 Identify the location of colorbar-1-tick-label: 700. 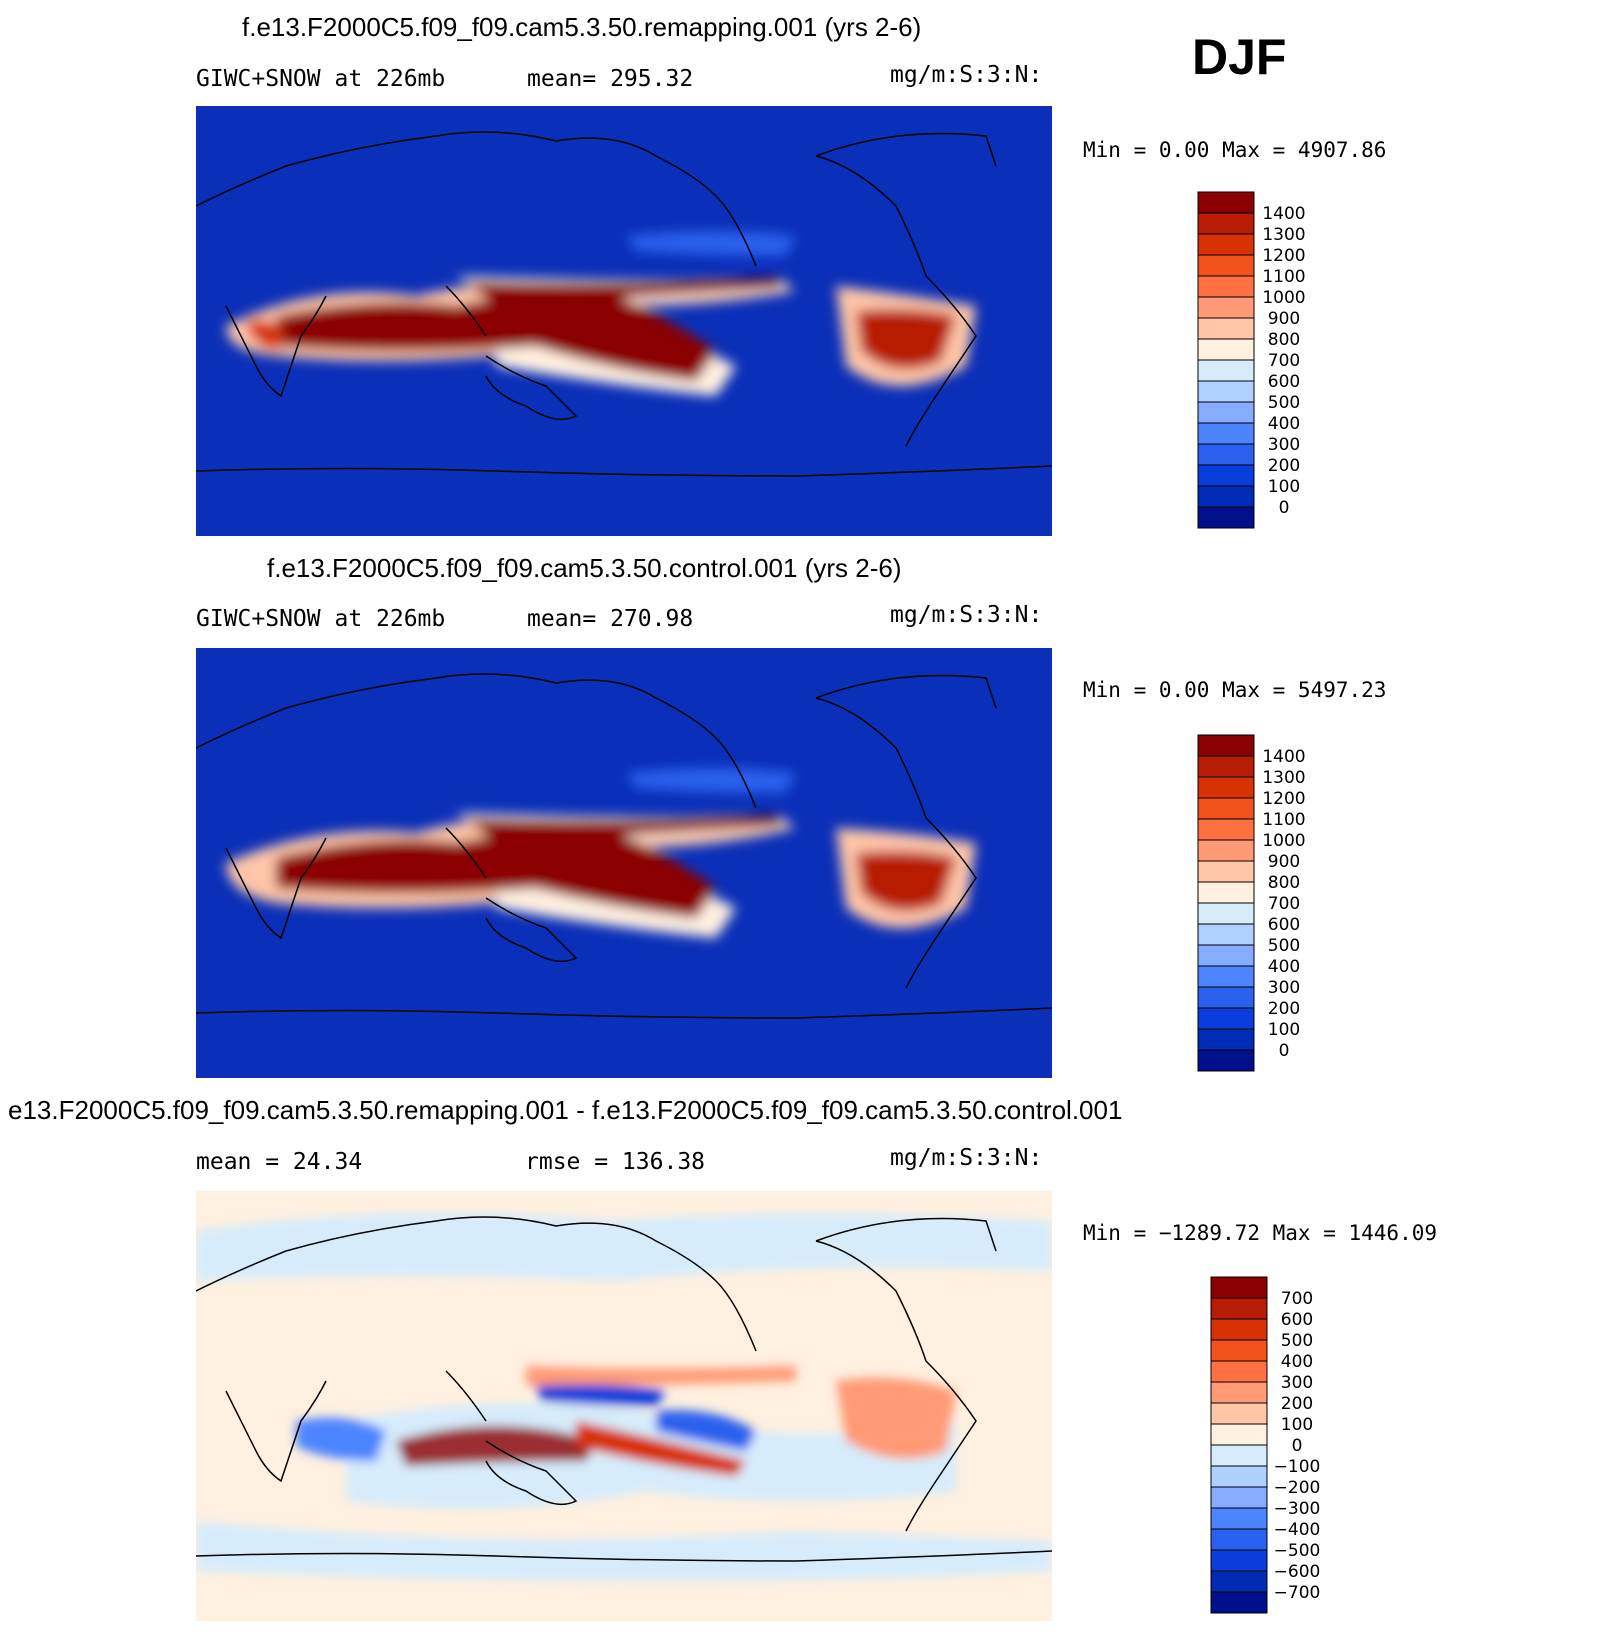
(1284, 361).